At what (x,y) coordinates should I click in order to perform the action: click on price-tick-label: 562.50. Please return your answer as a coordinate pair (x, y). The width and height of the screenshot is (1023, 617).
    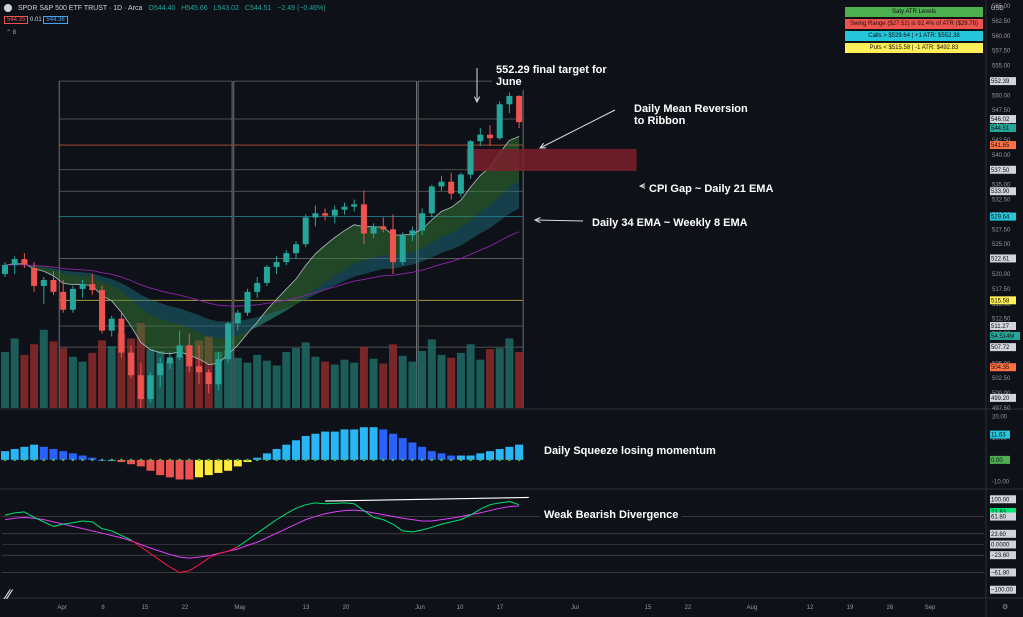
    Looking at the image, I should click on (1001, 22).